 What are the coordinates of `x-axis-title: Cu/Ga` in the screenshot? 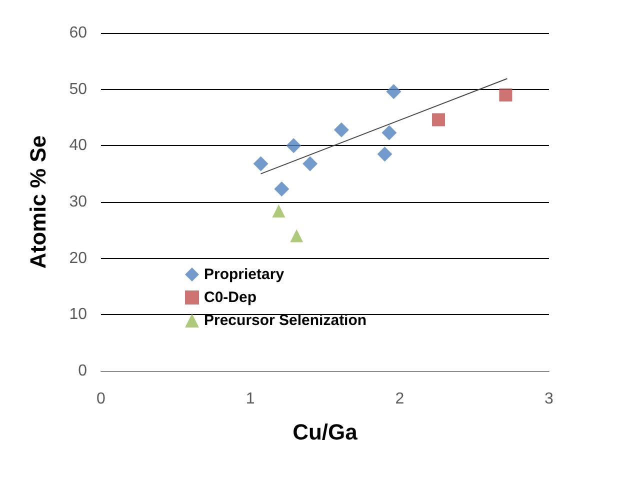 It's located at (325, 432).